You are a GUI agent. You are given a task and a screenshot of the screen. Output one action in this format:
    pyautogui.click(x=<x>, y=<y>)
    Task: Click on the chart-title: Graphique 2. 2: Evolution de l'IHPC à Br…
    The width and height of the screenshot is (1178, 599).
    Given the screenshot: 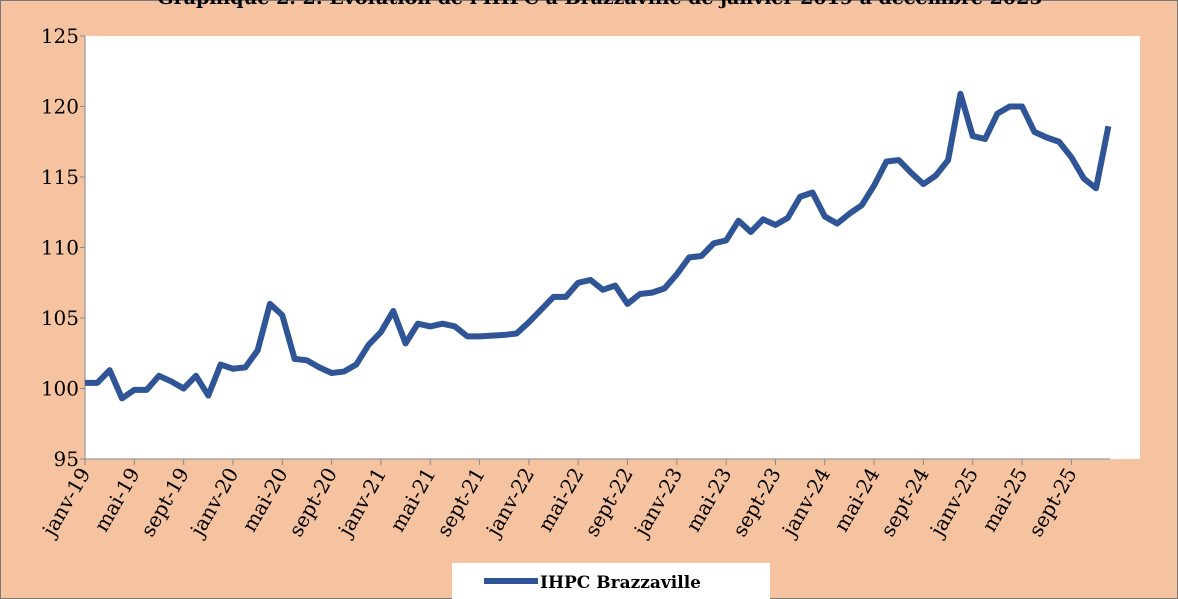 What is the action you would take?
    pyautogui.click(x=599, y=4)
    